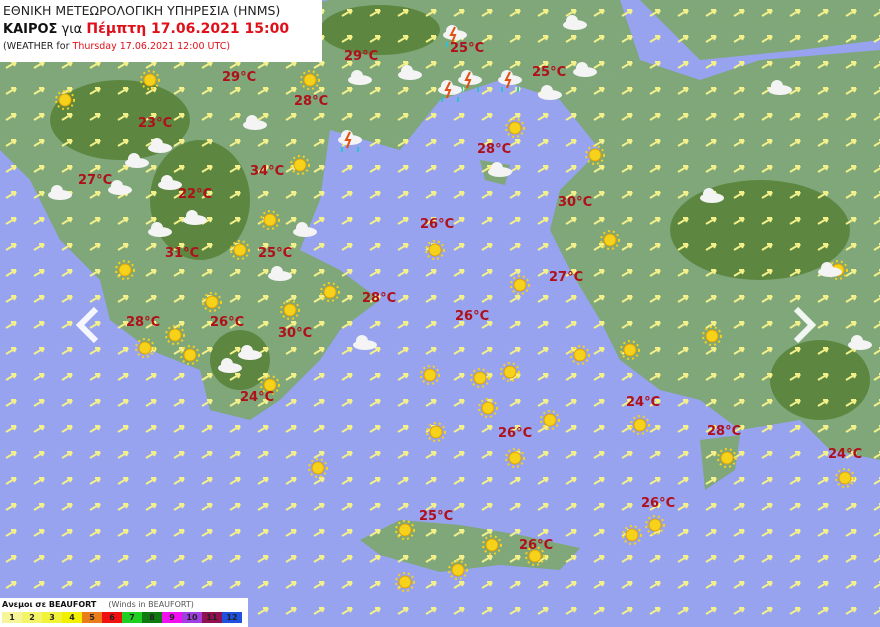 The image size is (880, 627). Describe the element at coordinates (92, 617) in the screenshot. I see `beaufort-level: 5` at that location.